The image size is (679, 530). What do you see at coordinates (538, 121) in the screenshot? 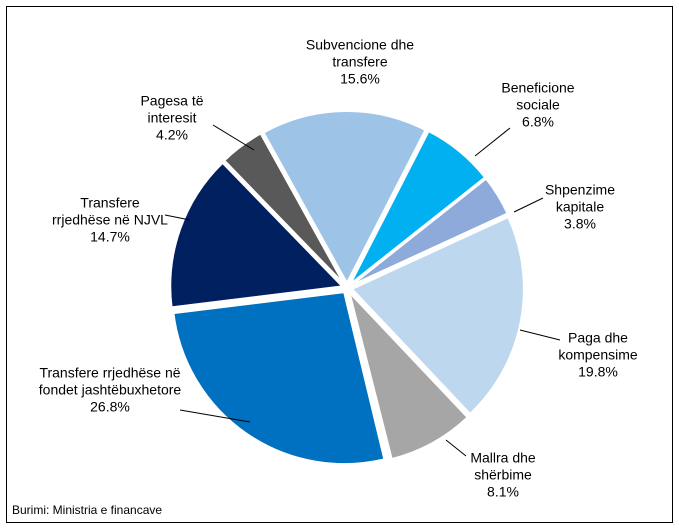
I see `value-label: 6.8%` at bounding box center [538, 121].